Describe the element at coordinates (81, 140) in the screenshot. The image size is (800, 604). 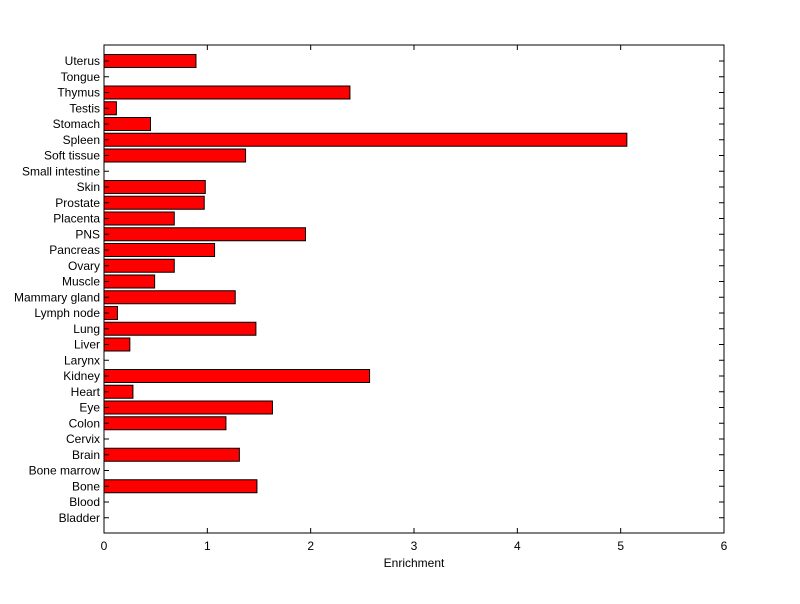
I see `y-tick-label: Spleen` at that location.